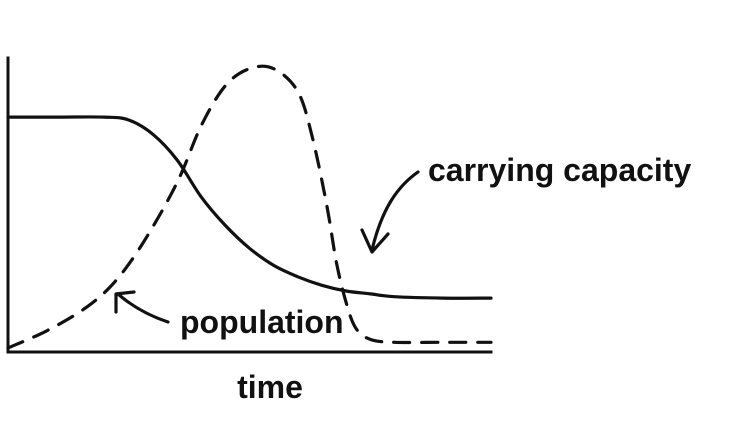 This screenshot has width=732, height=425. What do you see at coordinates (270, 387) in the screenshot?
I see `x-axis-label: time` at bounding box center [270, 387].